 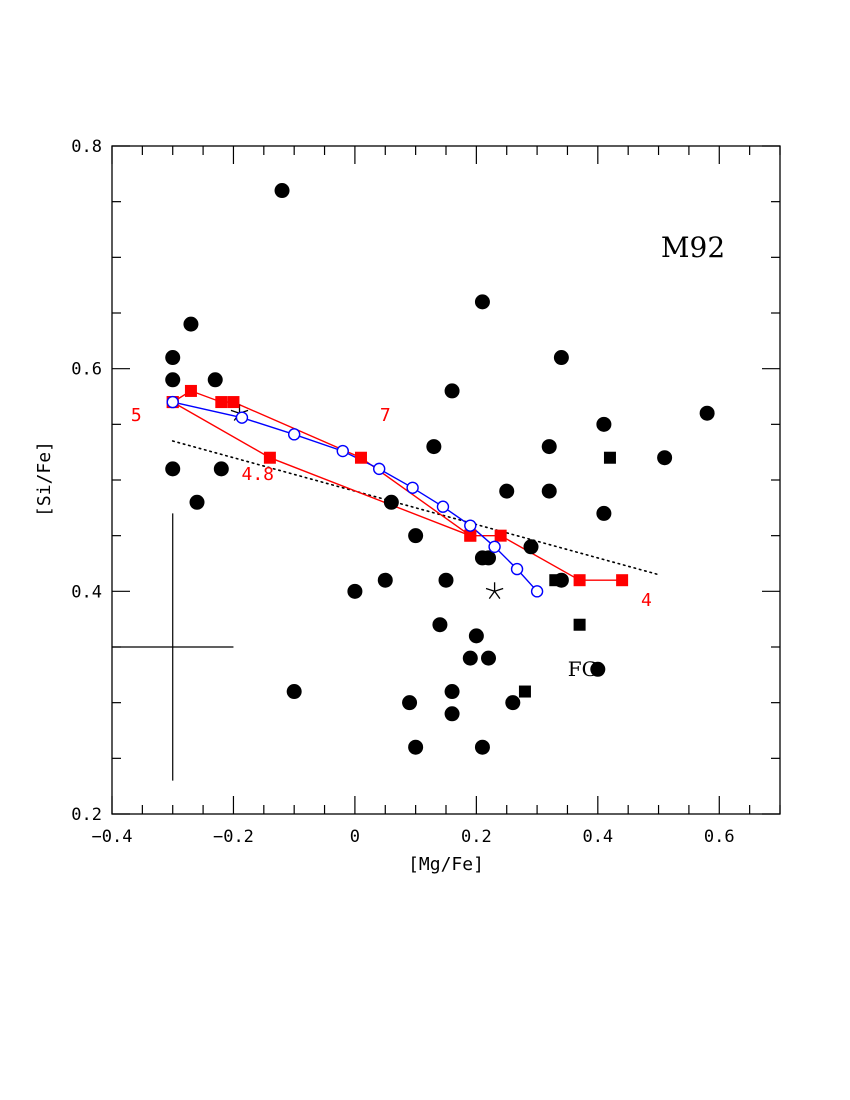 What do you see at coordinates (719, 837) in the screenshot?
I see `x-tick-label: 0.6` at bounding box center [719, 837].